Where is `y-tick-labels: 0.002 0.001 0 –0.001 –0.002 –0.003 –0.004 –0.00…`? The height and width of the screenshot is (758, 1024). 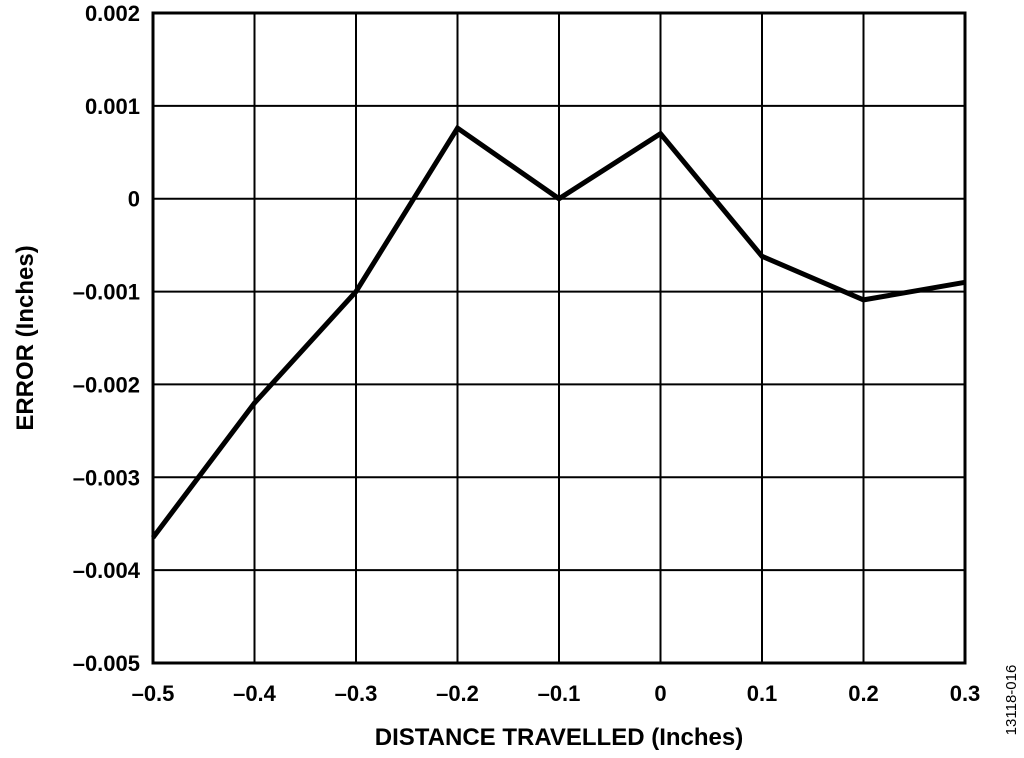 y-tick-labels: 0.002 0.001 0 –0.001 –0.002 –0.003 –0.004 –0.00… is located at coordinates (107, 338).